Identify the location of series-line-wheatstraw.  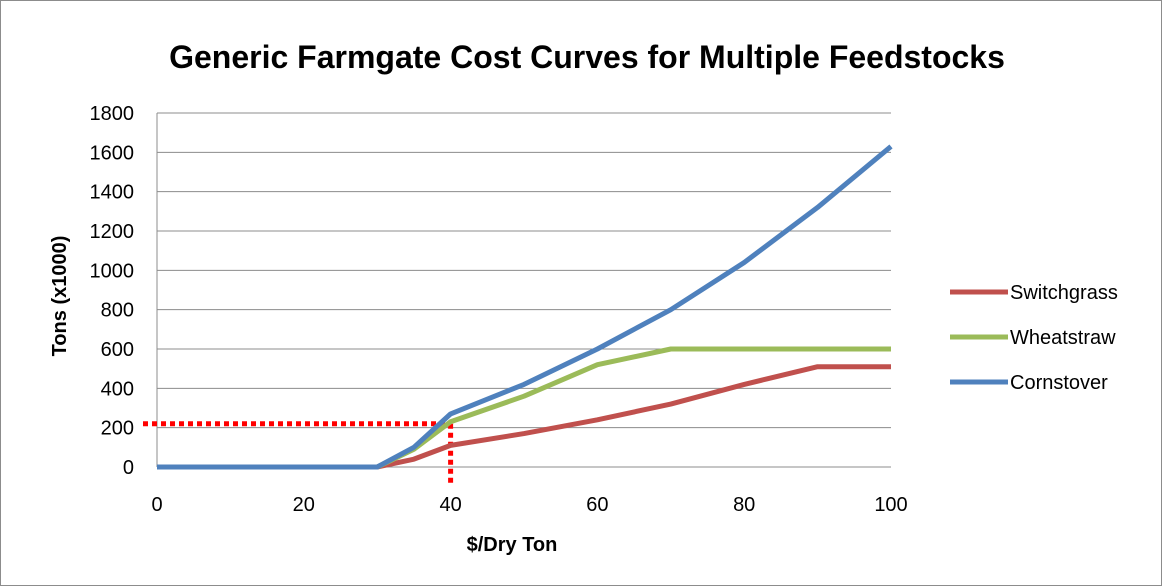
(524, 408).